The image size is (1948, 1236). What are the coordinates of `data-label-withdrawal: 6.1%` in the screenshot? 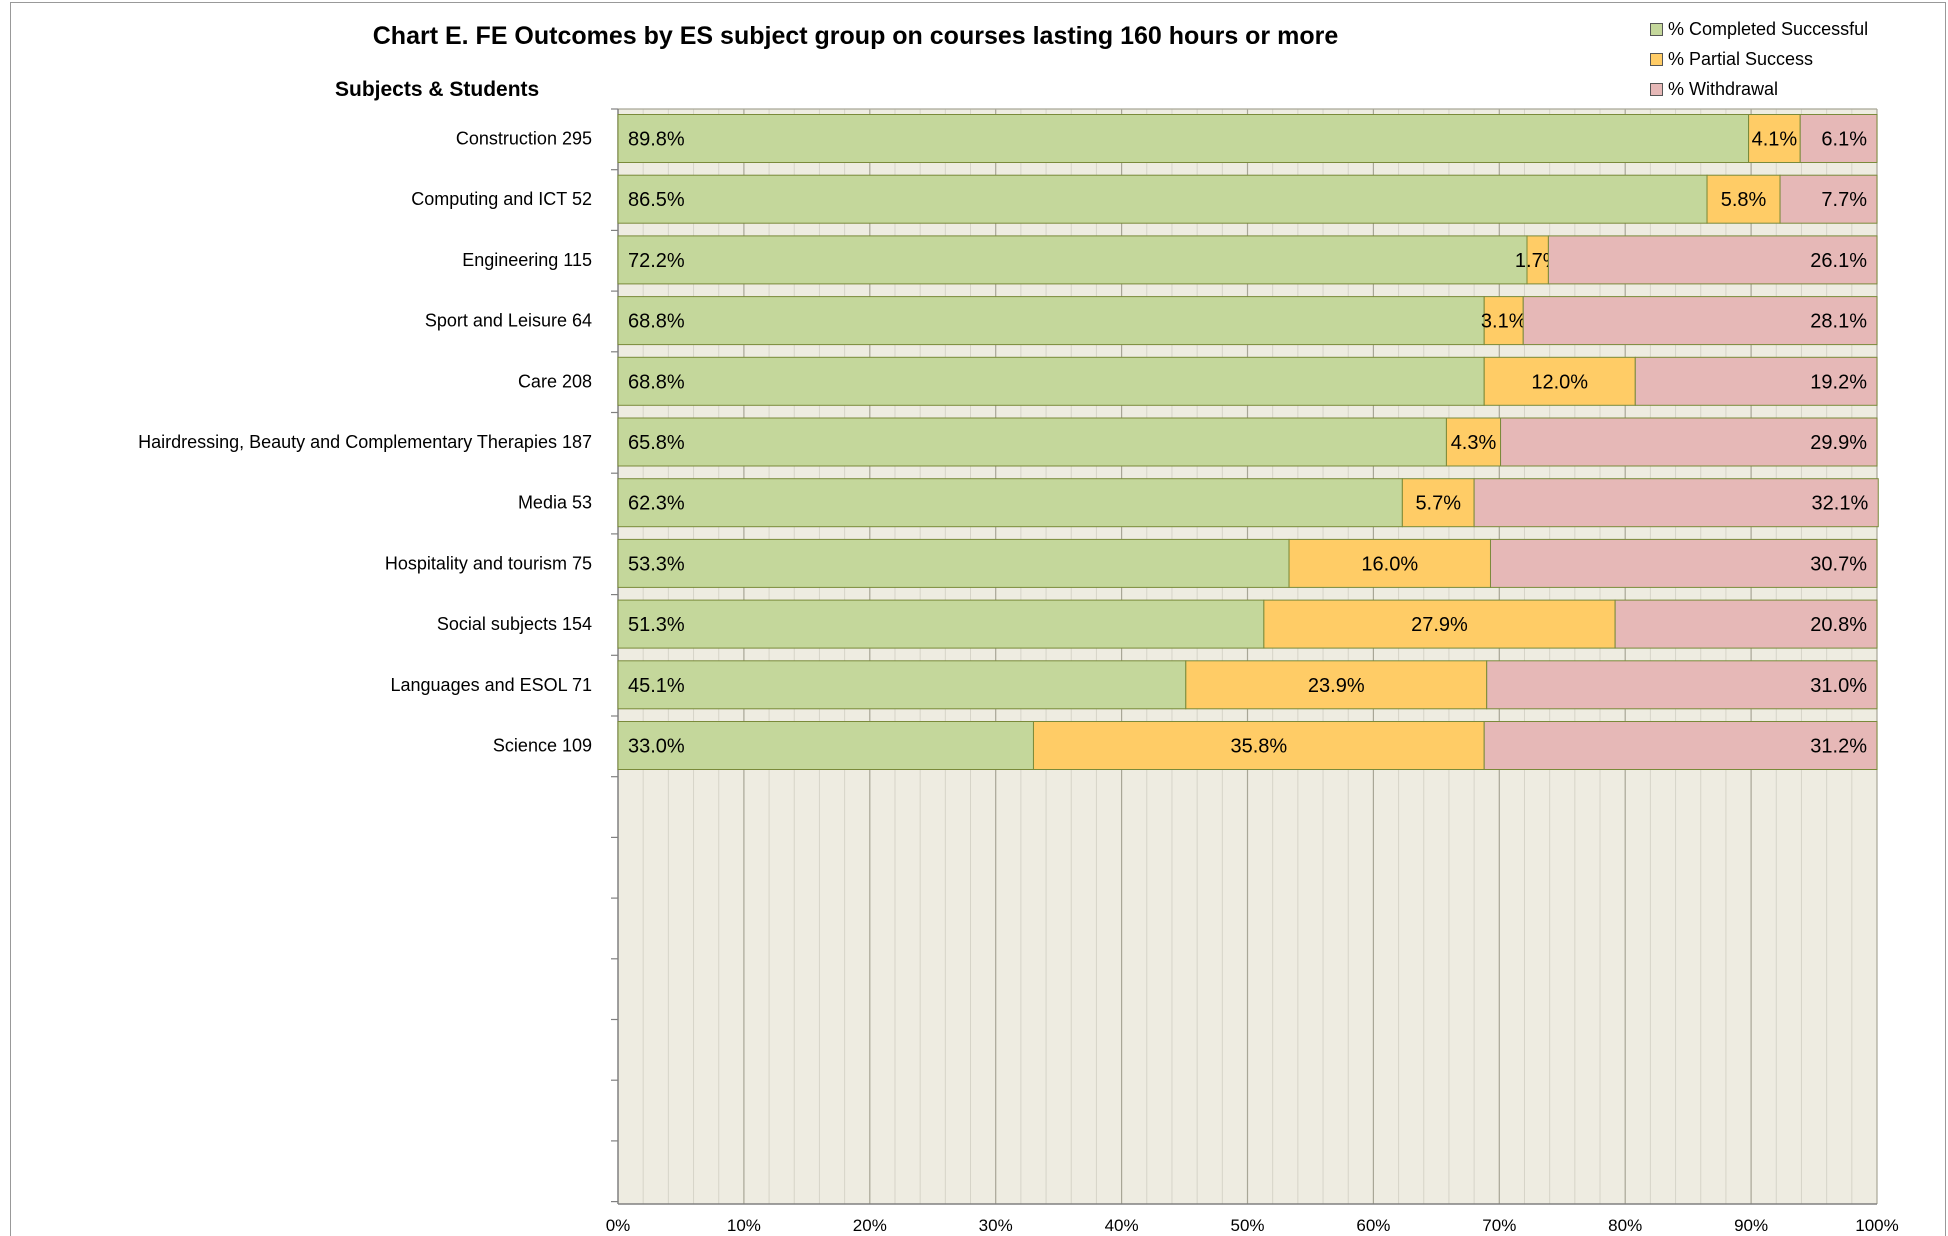 It's located at (1844, 140).